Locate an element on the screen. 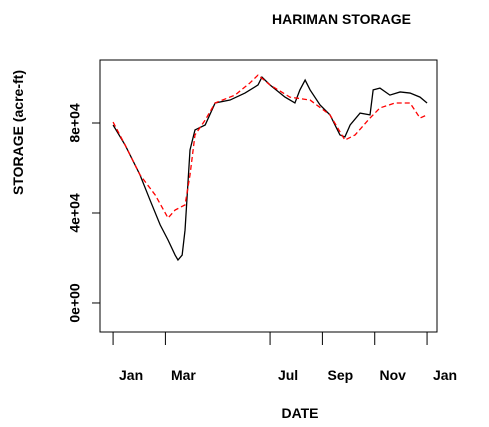  x-tick-label: Sep is located at coordinates (341, 375).